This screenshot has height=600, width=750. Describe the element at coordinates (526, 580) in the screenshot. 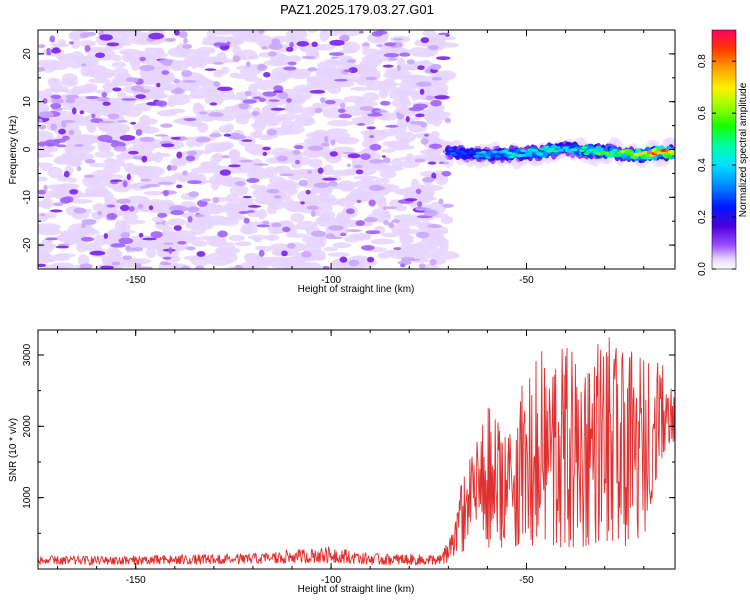

I see `x-tick-label: -50` at that location.